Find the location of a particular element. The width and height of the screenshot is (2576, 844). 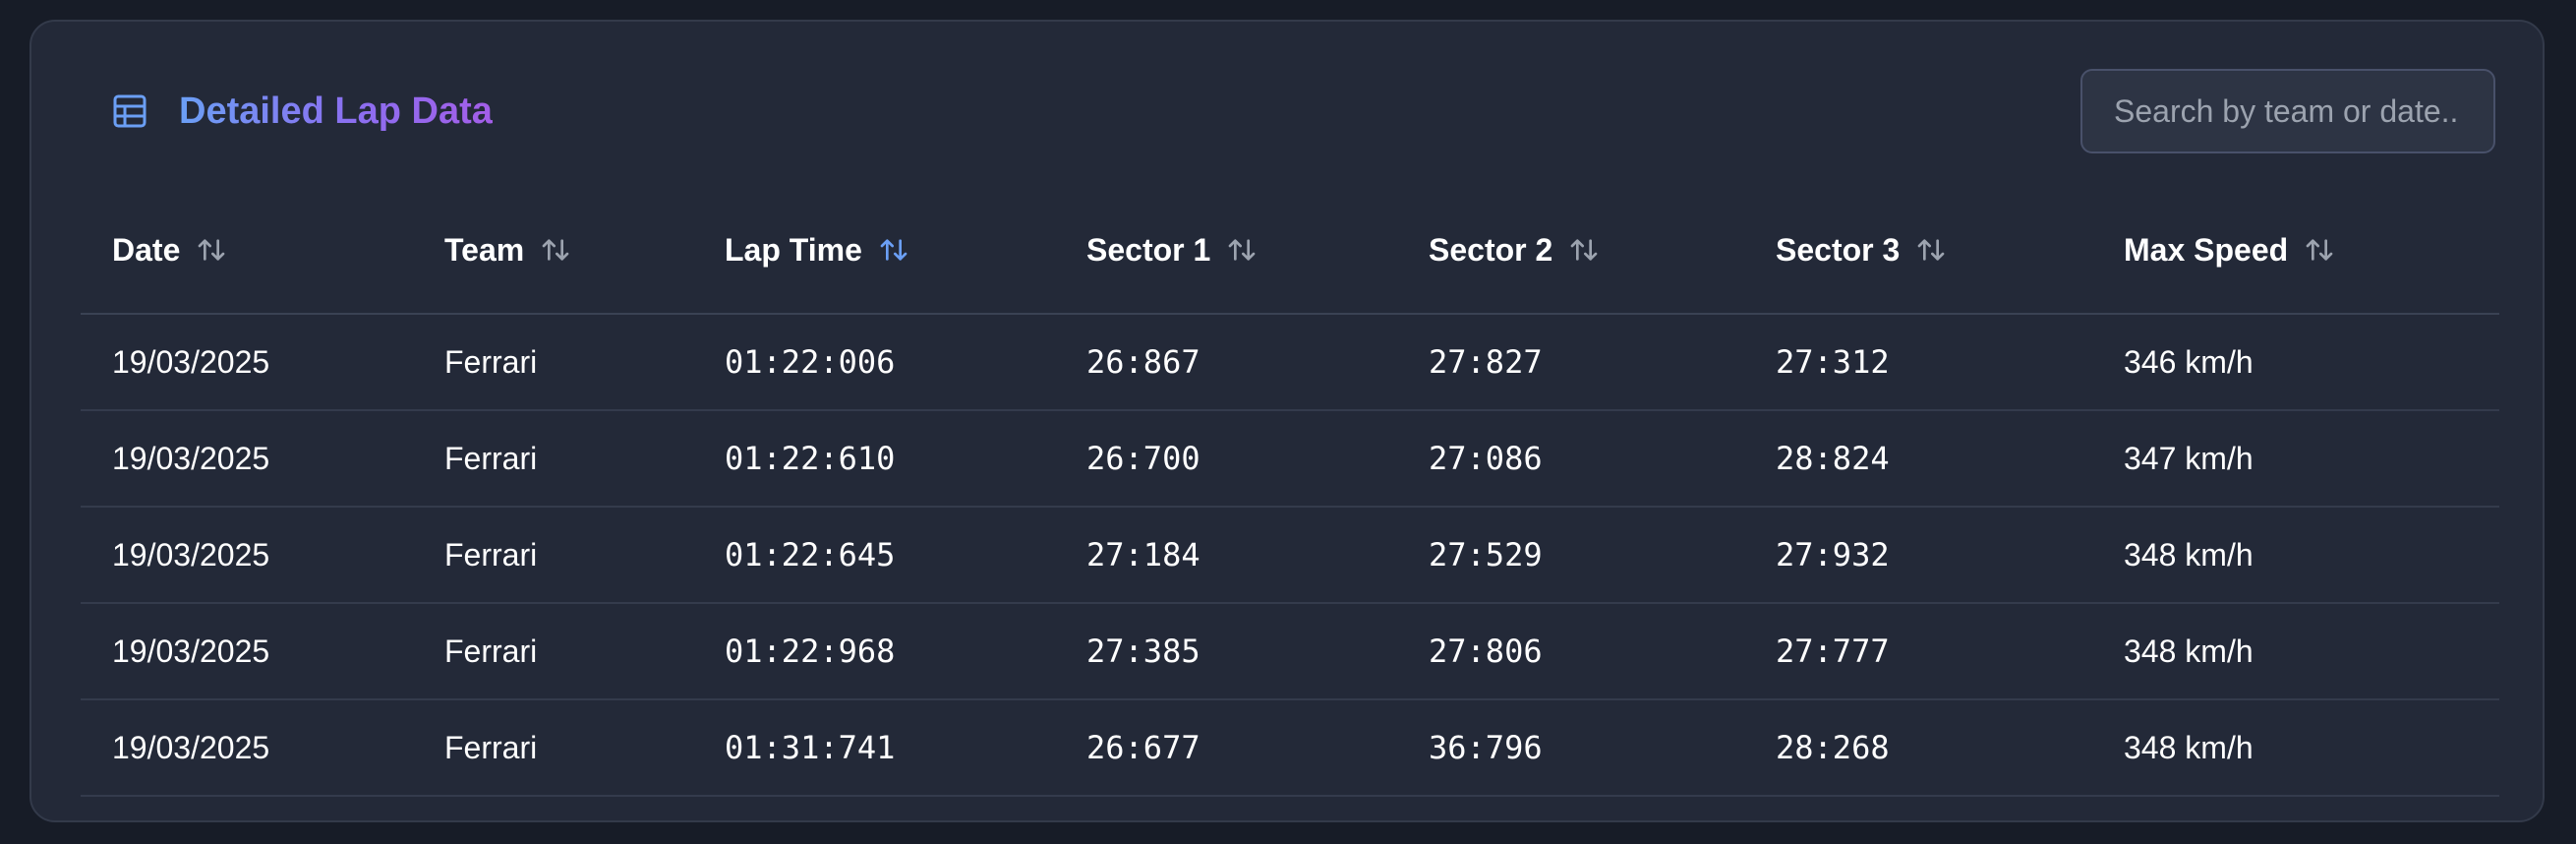

cell-lap-time: 01:31:741 is located at coordinates (874, 748).